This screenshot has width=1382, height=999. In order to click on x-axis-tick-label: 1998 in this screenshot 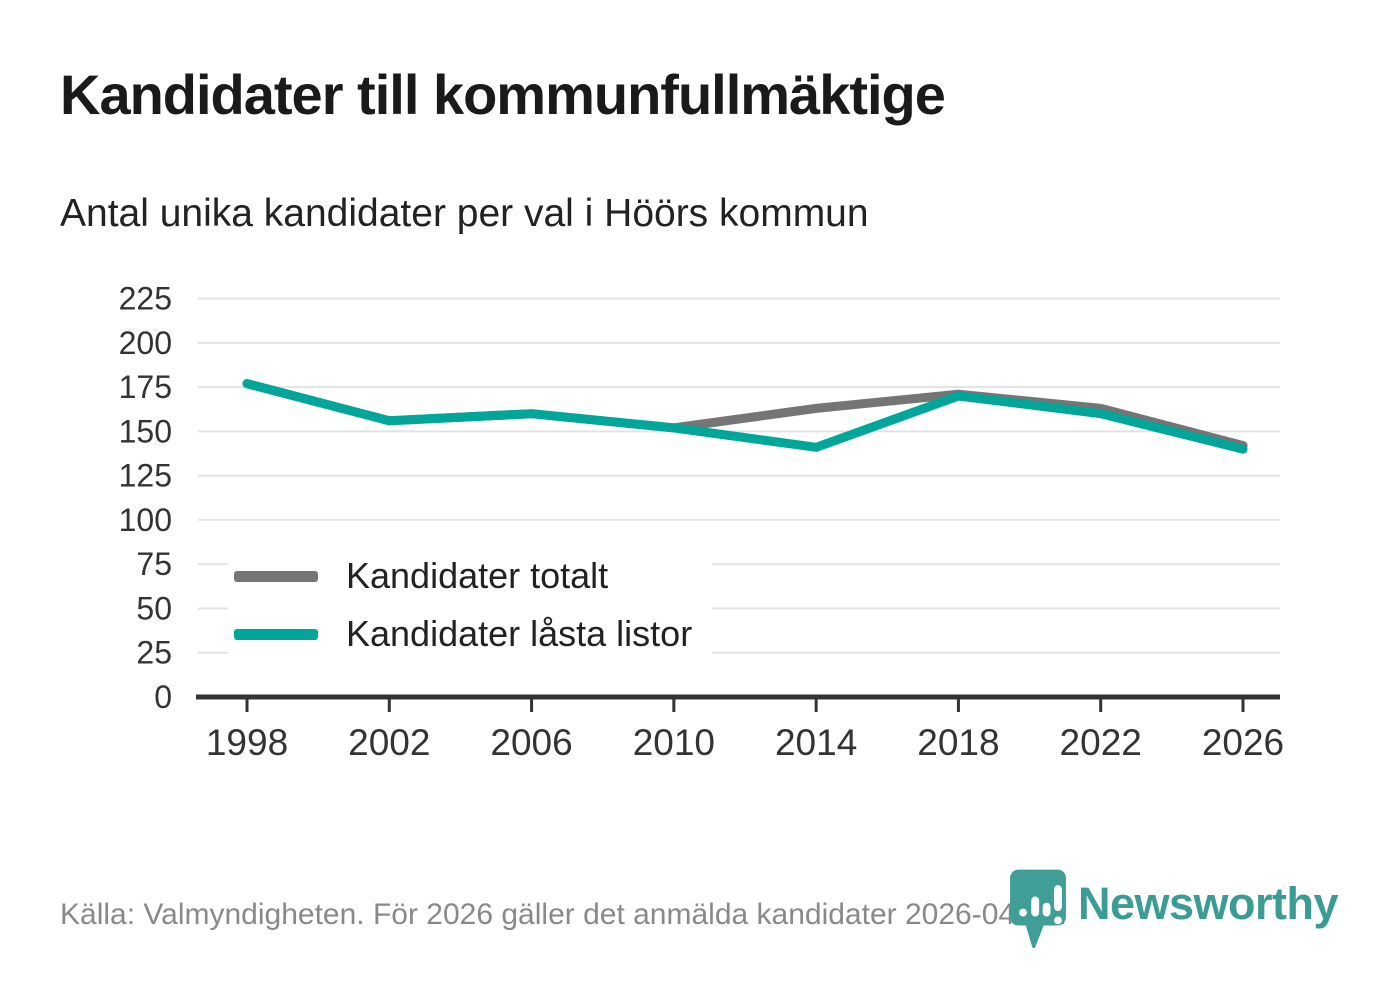, I will do `click(247, 742)`.